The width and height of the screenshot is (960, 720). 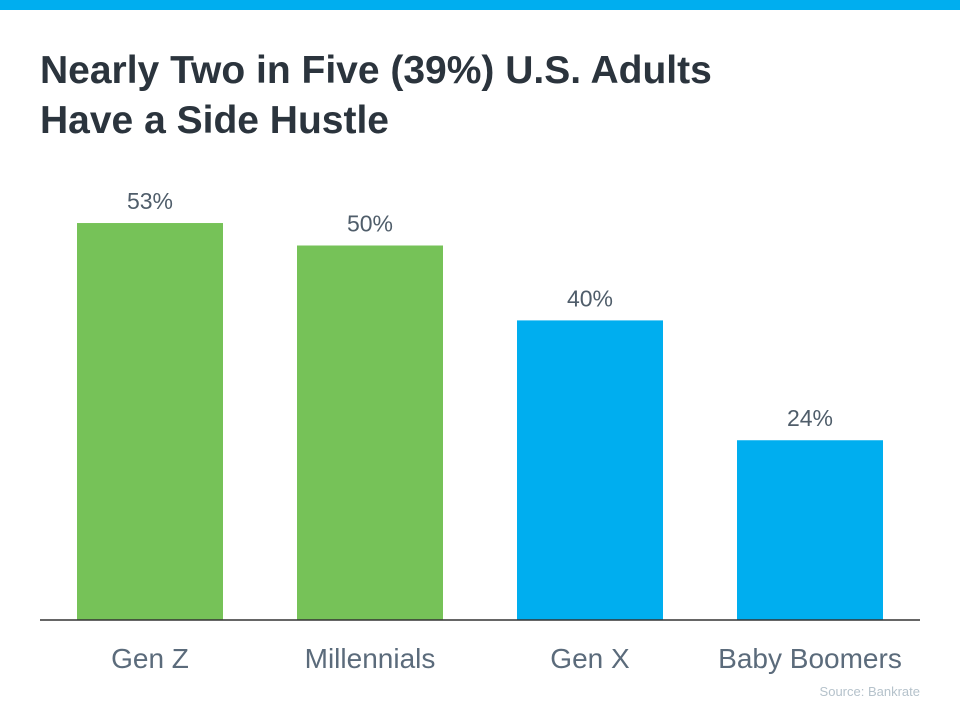 What do you see at coordinates (370, 658) in the screenshot?
I see `x-tick-label: Millennials` at bounding box center [370, 658].